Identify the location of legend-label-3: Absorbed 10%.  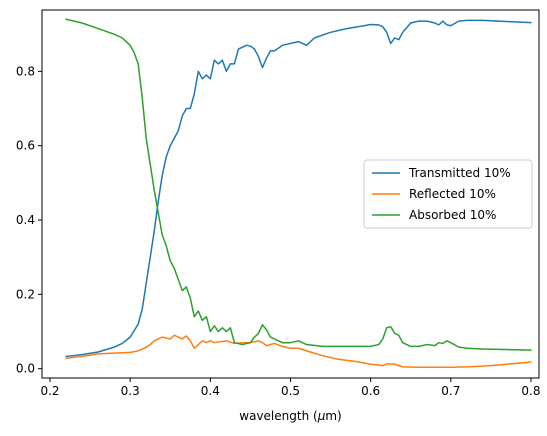
(452, 215).